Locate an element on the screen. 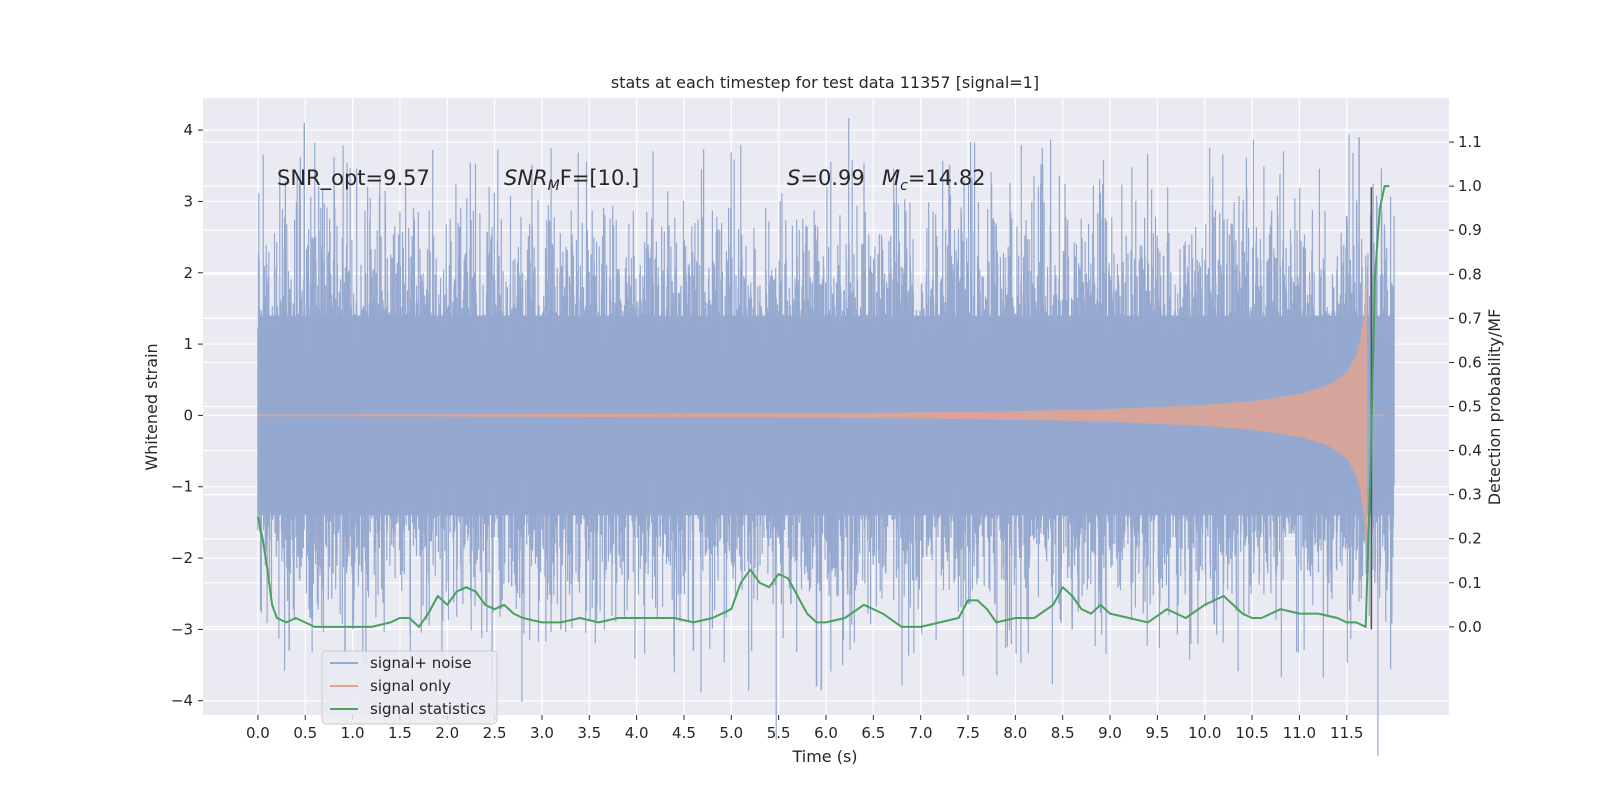  annotation-snr-opt: SNR_opt=9.57 is located at coordinates (353, 178).